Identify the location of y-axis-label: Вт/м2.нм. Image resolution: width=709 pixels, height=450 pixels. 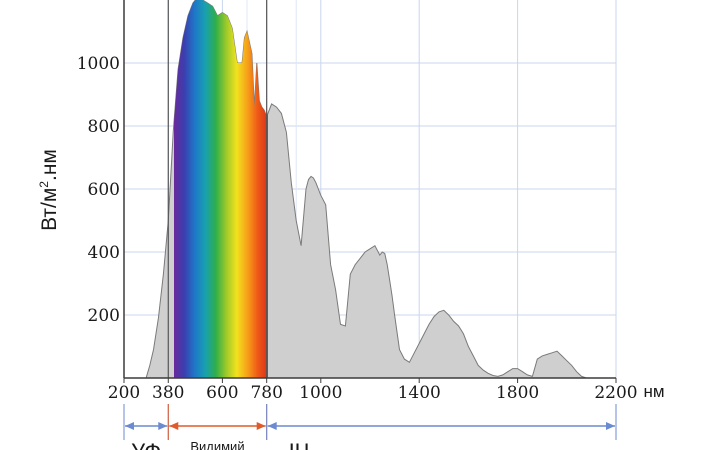
(49, 190).